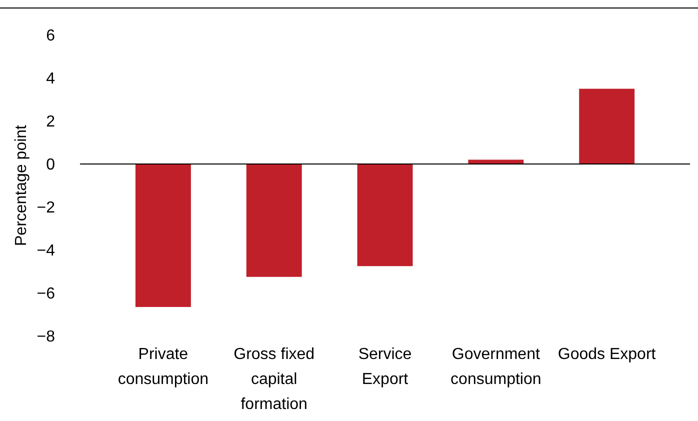 This screenshot has height=421, width=698. I want to click on x-tick-label: Gross fixed capital formation, so click(274, 379).